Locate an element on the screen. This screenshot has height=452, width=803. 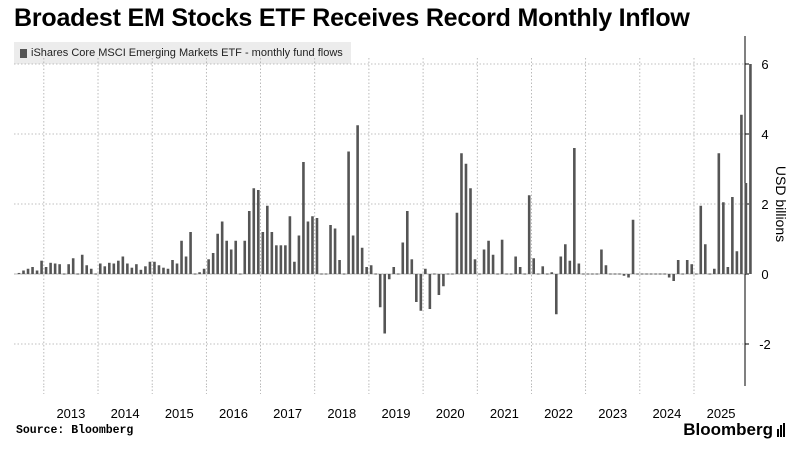
x-tick-label: 2020 is located at coordinates (450, 413).